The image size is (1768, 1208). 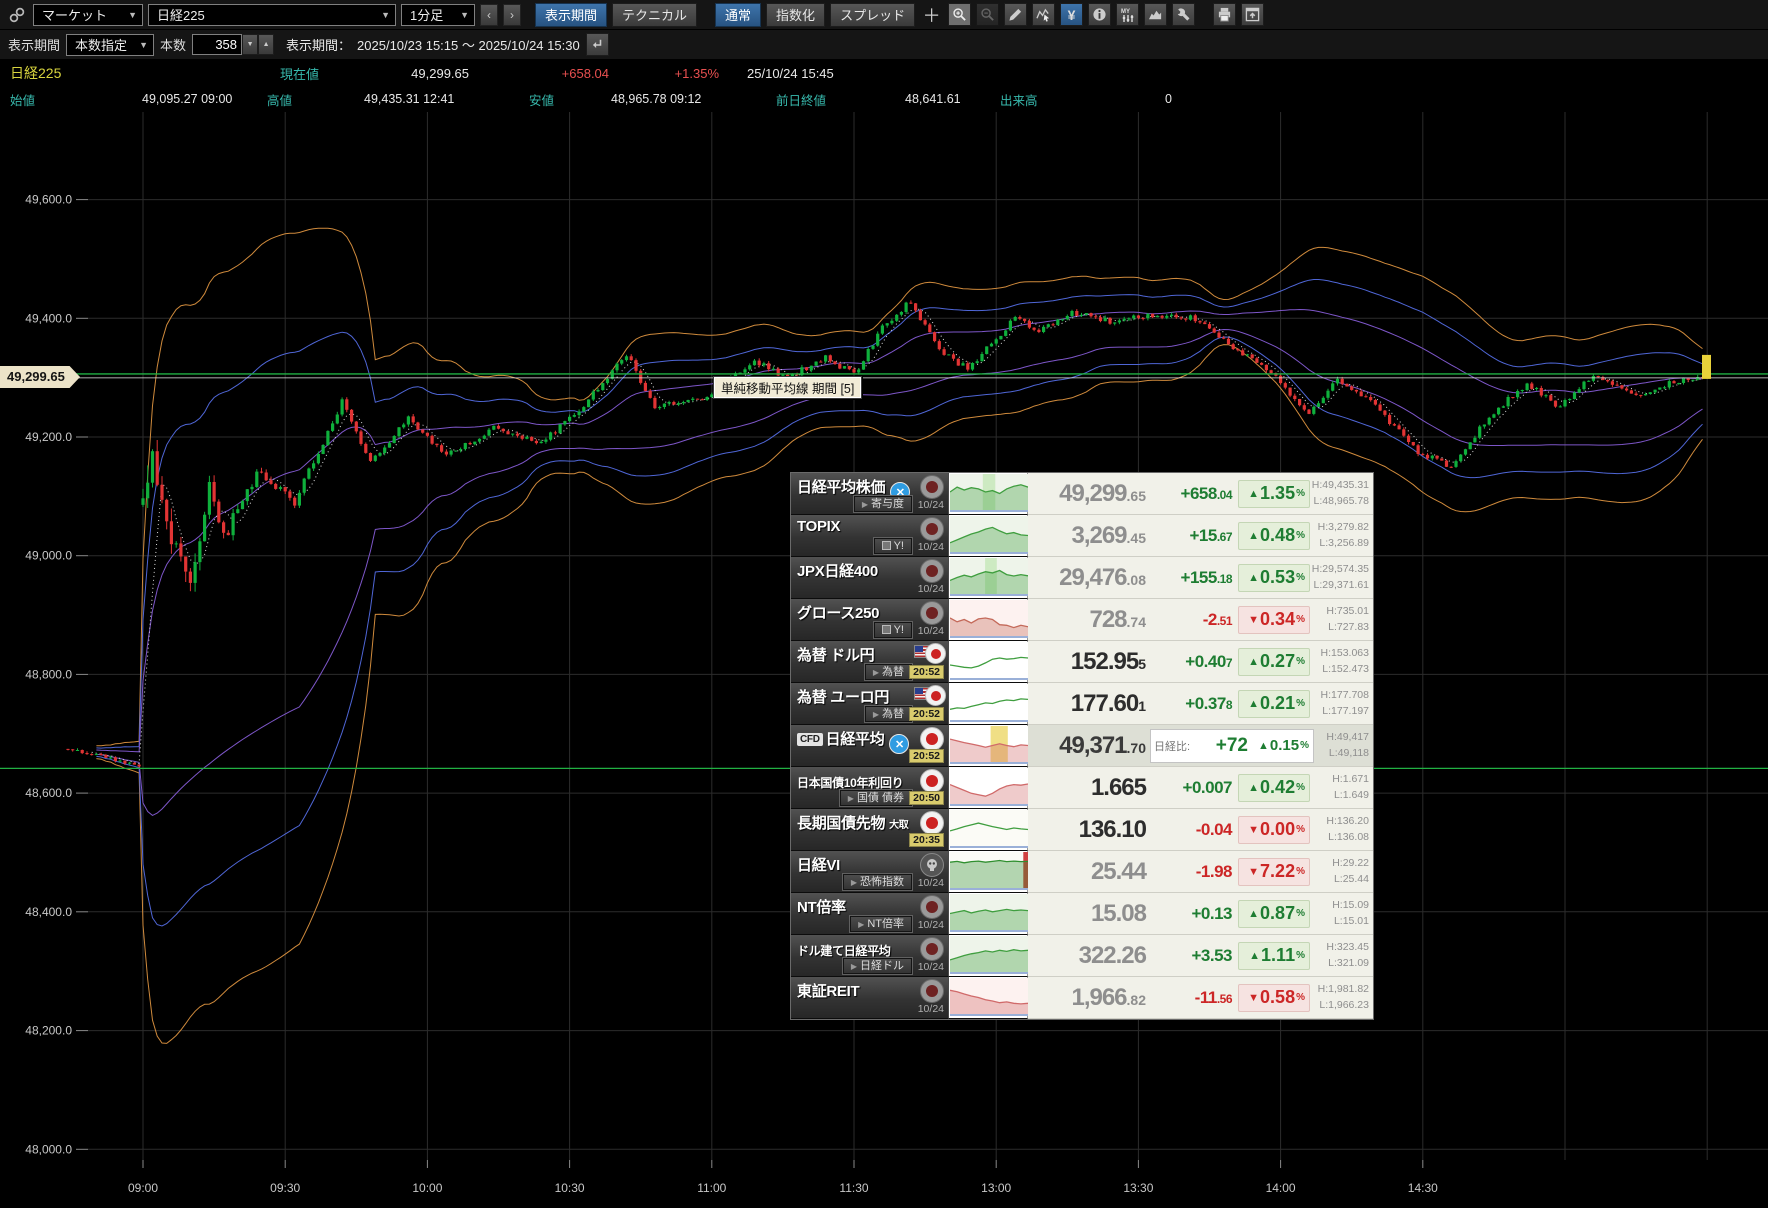 What do you see at coordinates (570, 1188) in the screenshot?
I see `svg-text: 10:30` at bounding box center [570, 1188].